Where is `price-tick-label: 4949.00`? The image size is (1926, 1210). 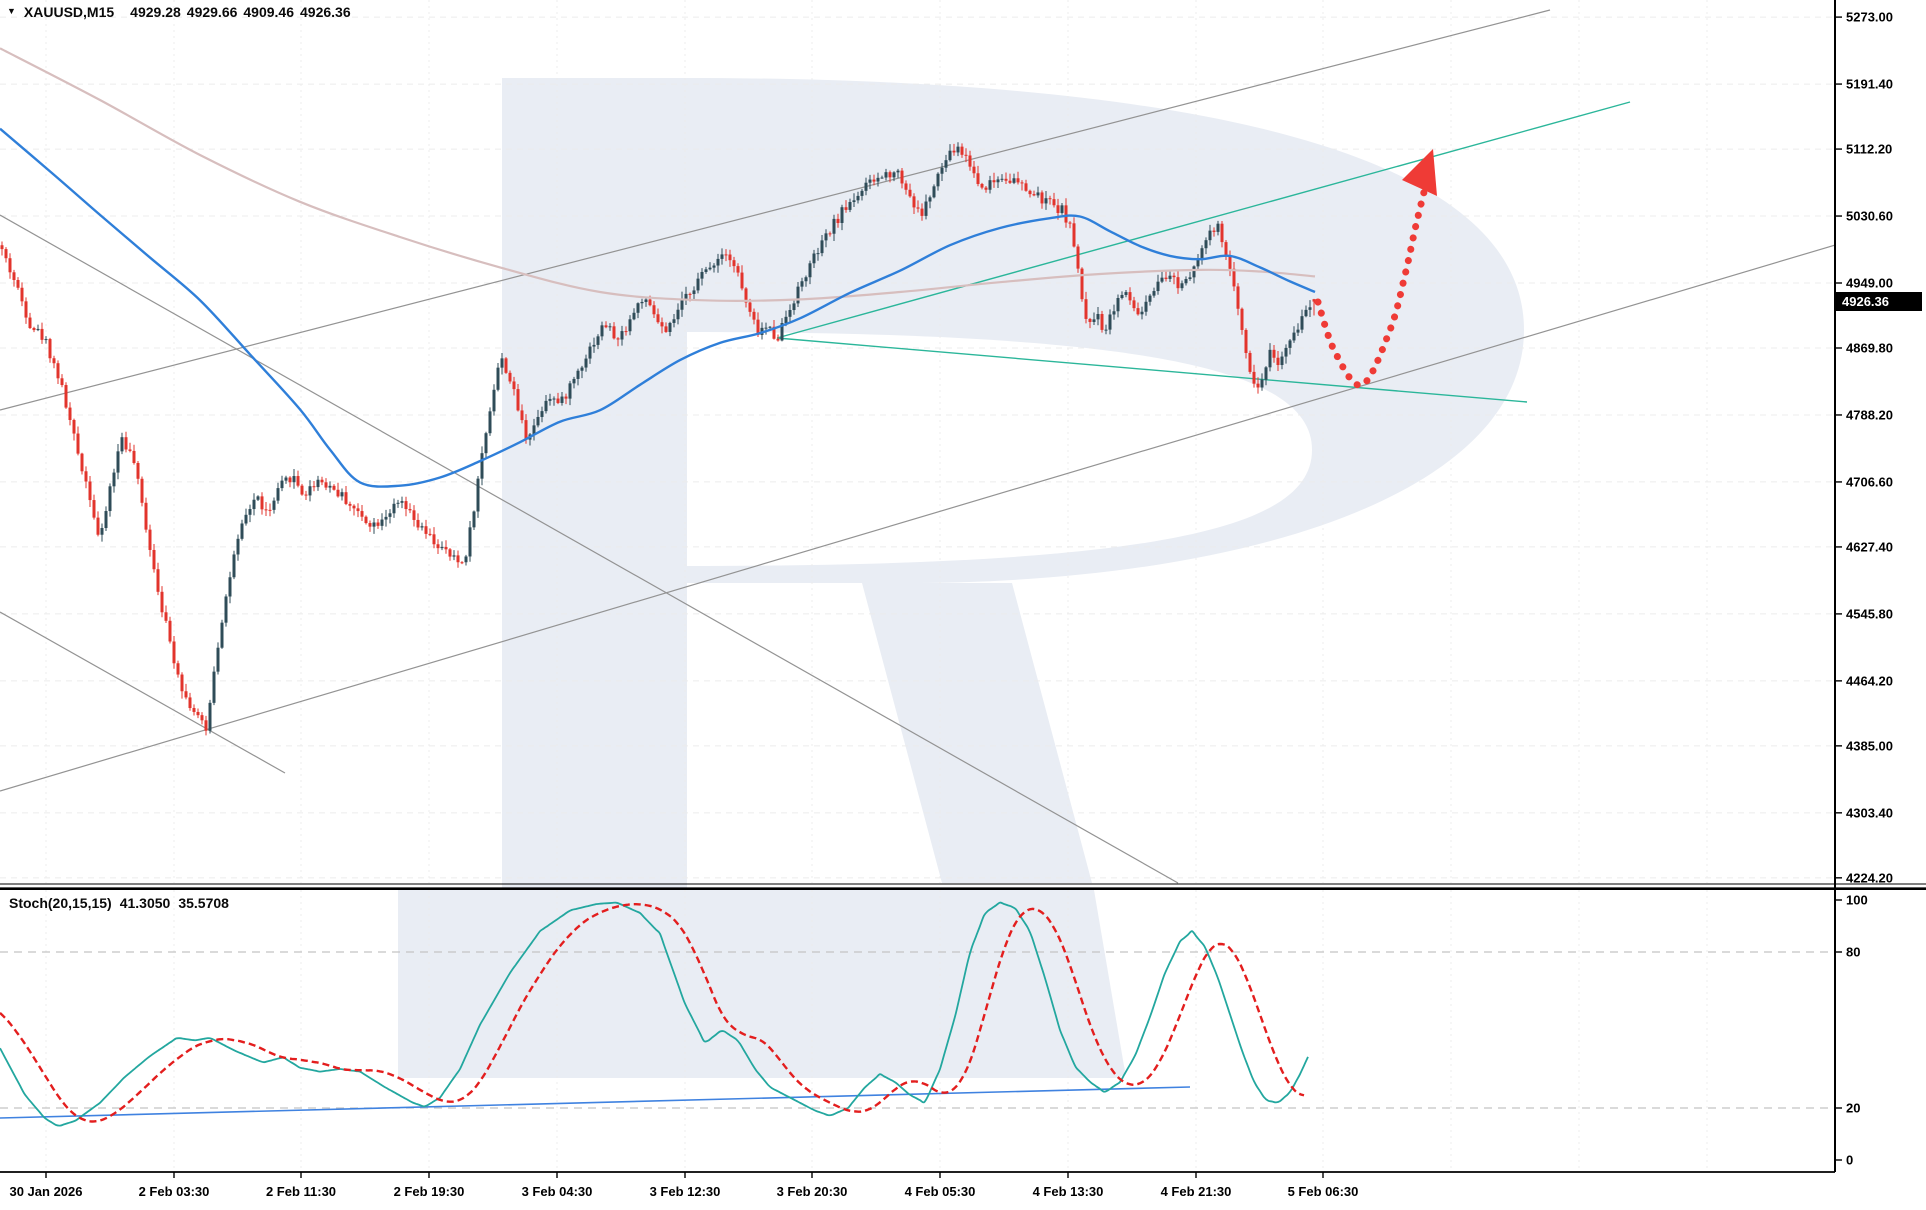 price-tick-label: 4949.00 is located at coordinates (1869, 283).